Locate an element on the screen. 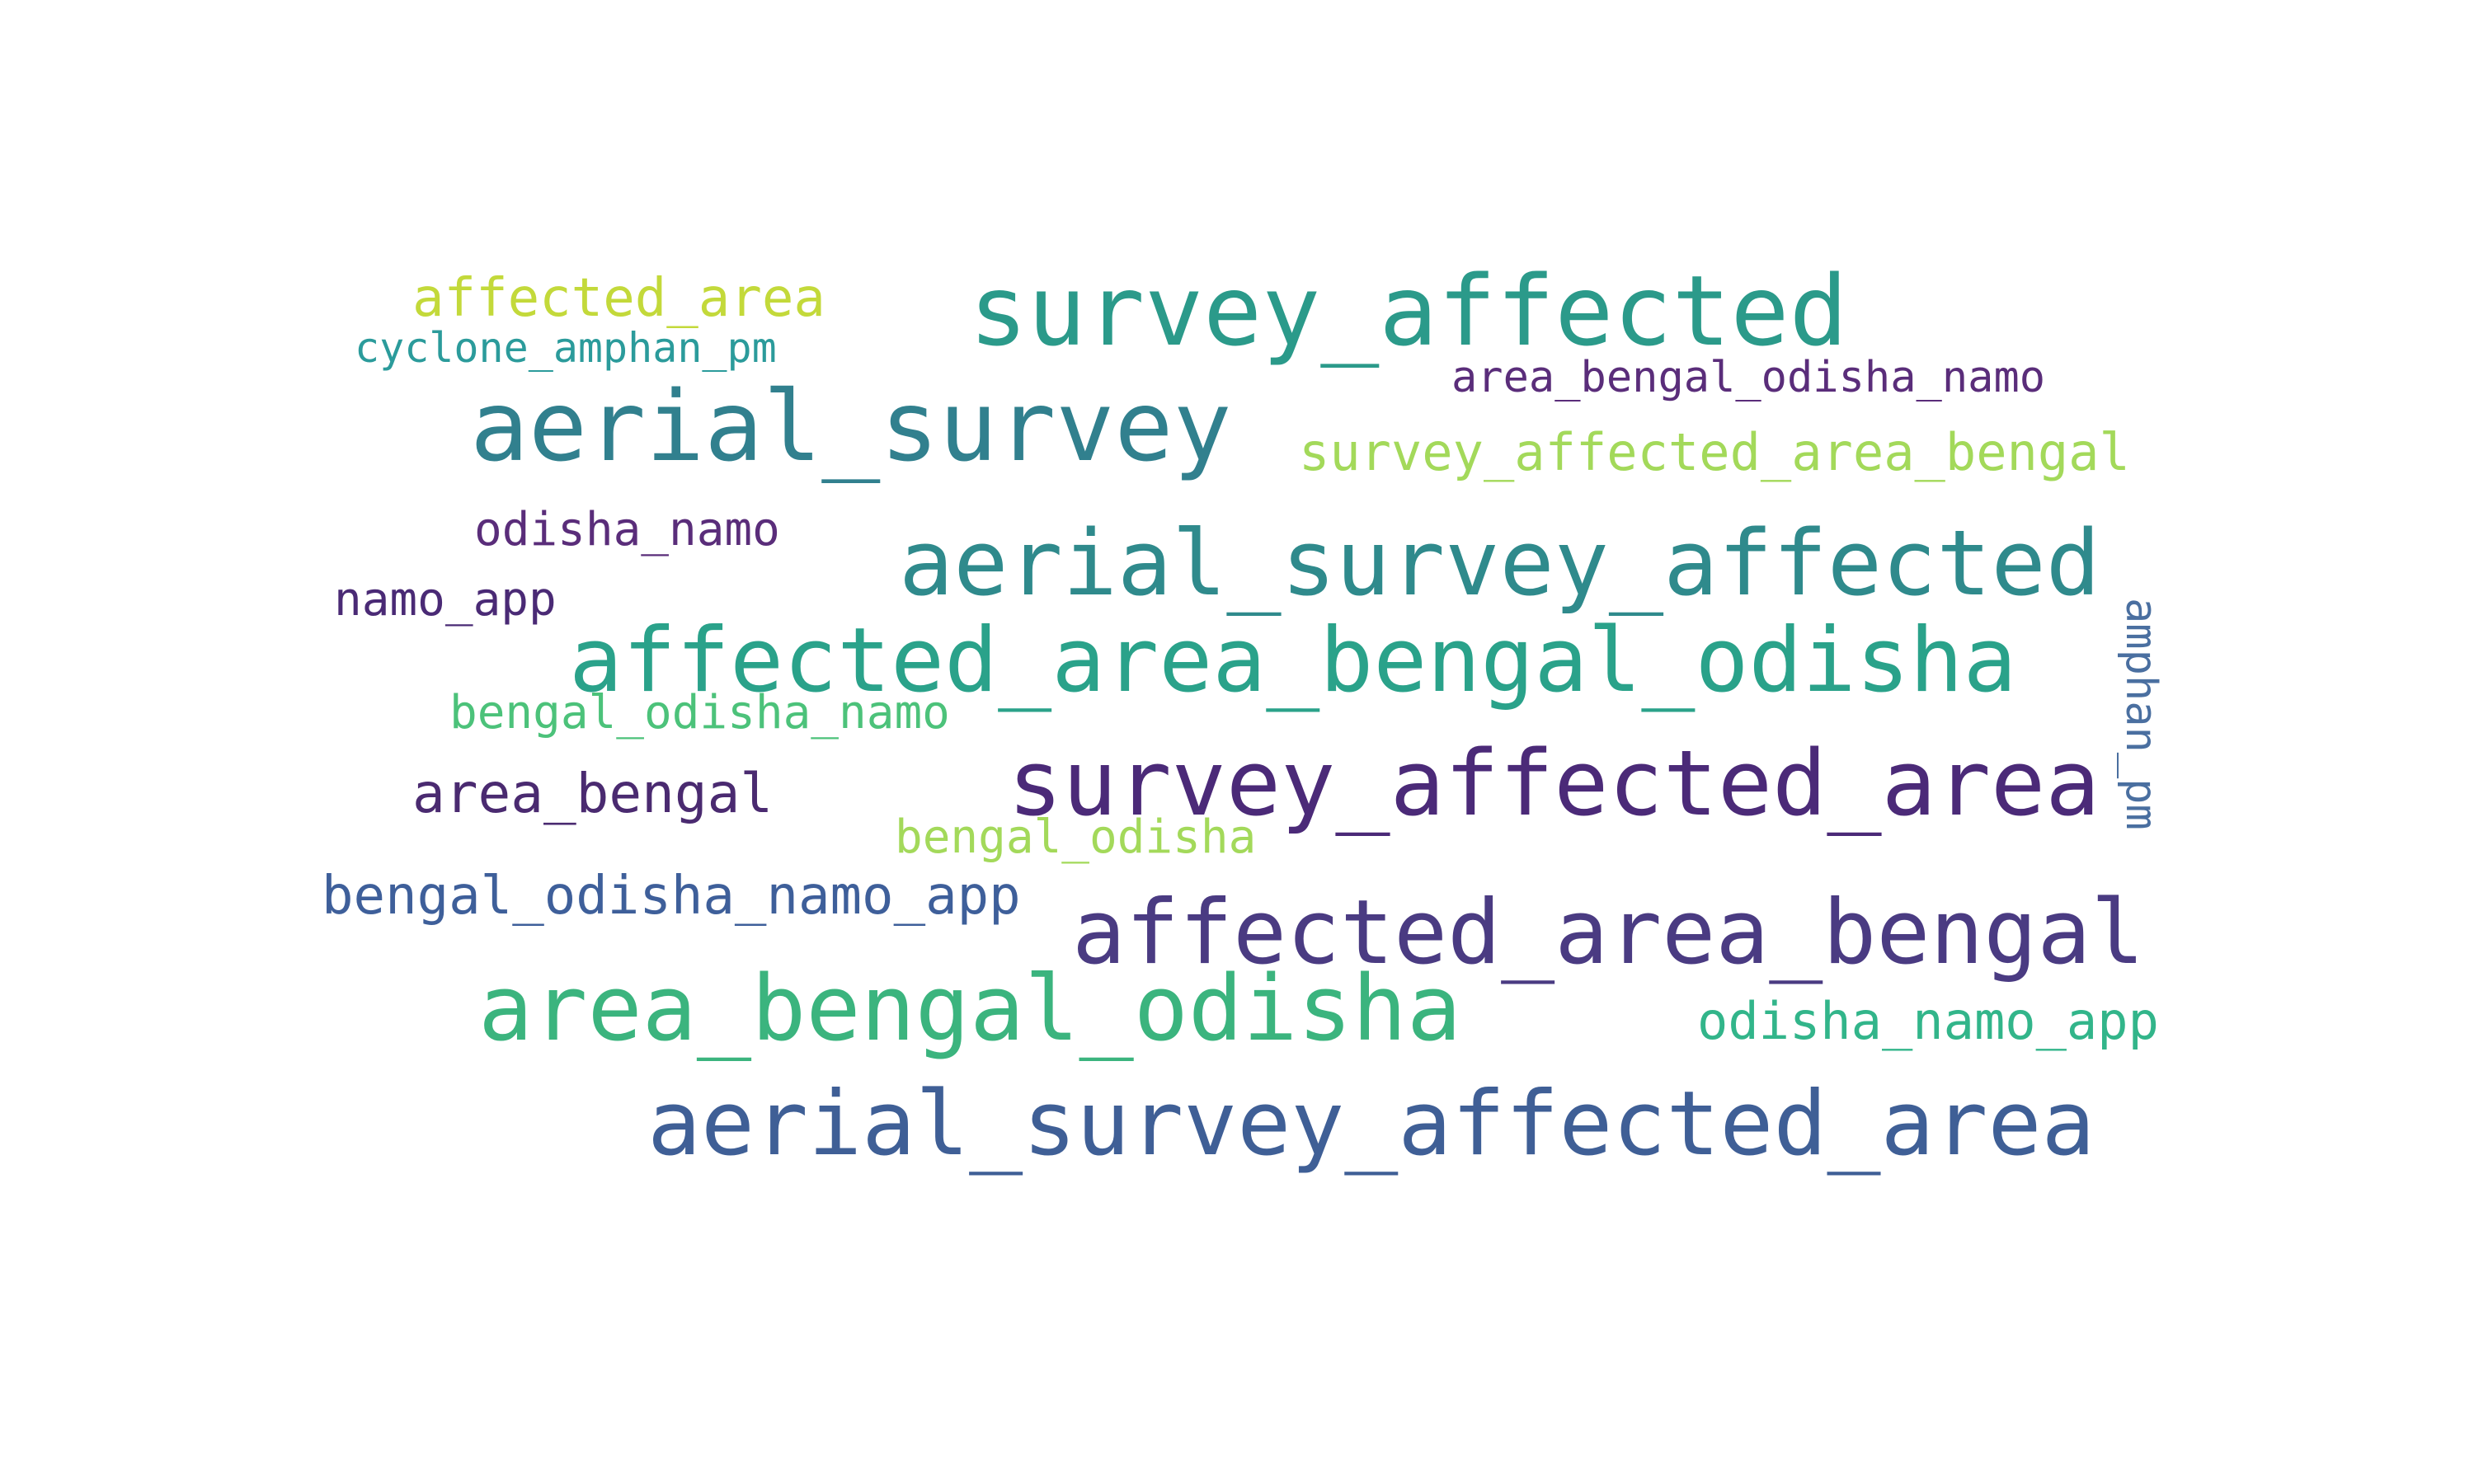 This screenshot has height=1484, width=2474. word-odisha-namo-app: odisha_namo_app is located at coordinates (1928, 1021).